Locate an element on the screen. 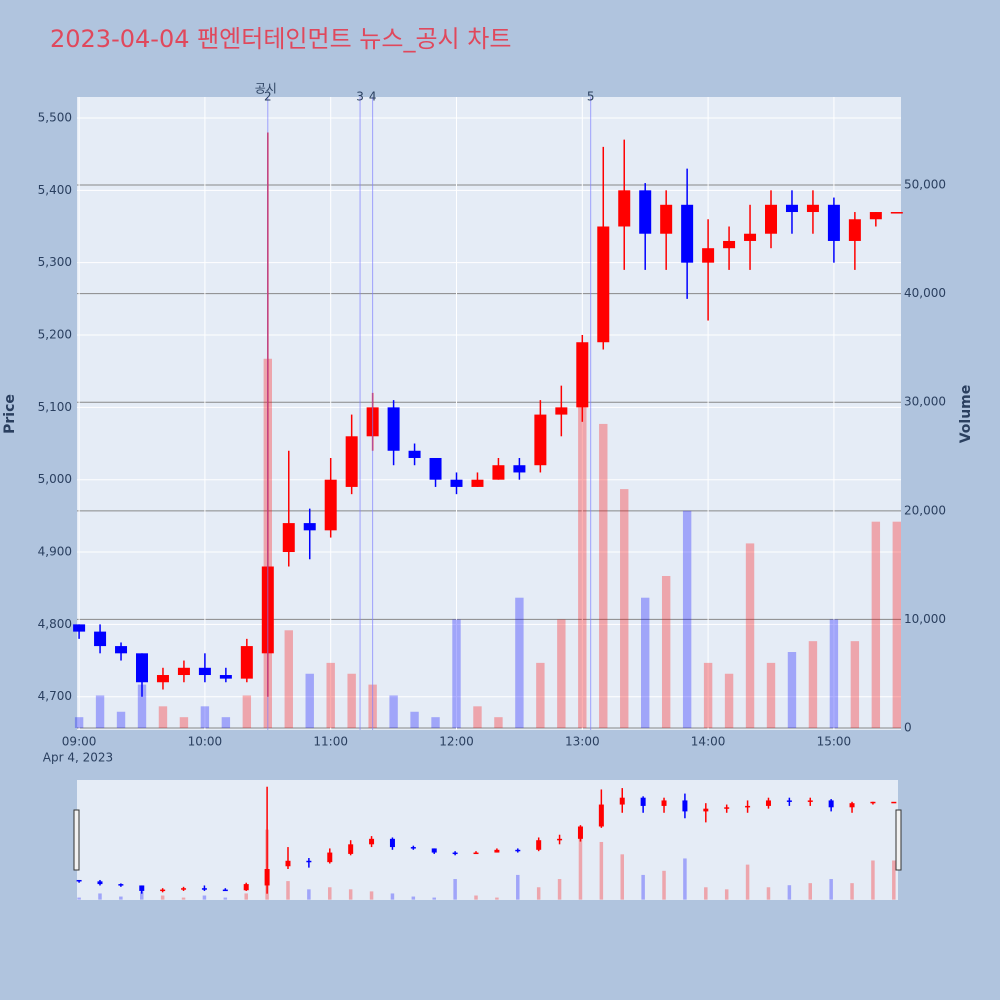  y-tick-label: 4,900 is located at coordinates (55, 552).